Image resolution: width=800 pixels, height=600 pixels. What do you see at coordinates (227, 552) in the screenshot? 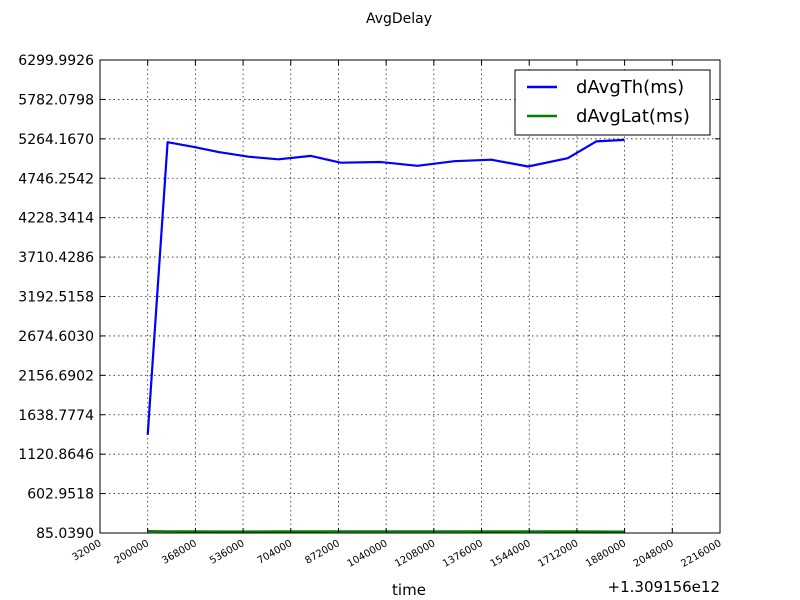
I see `x-tick-label: 536000` at bounding box center [227, 552].